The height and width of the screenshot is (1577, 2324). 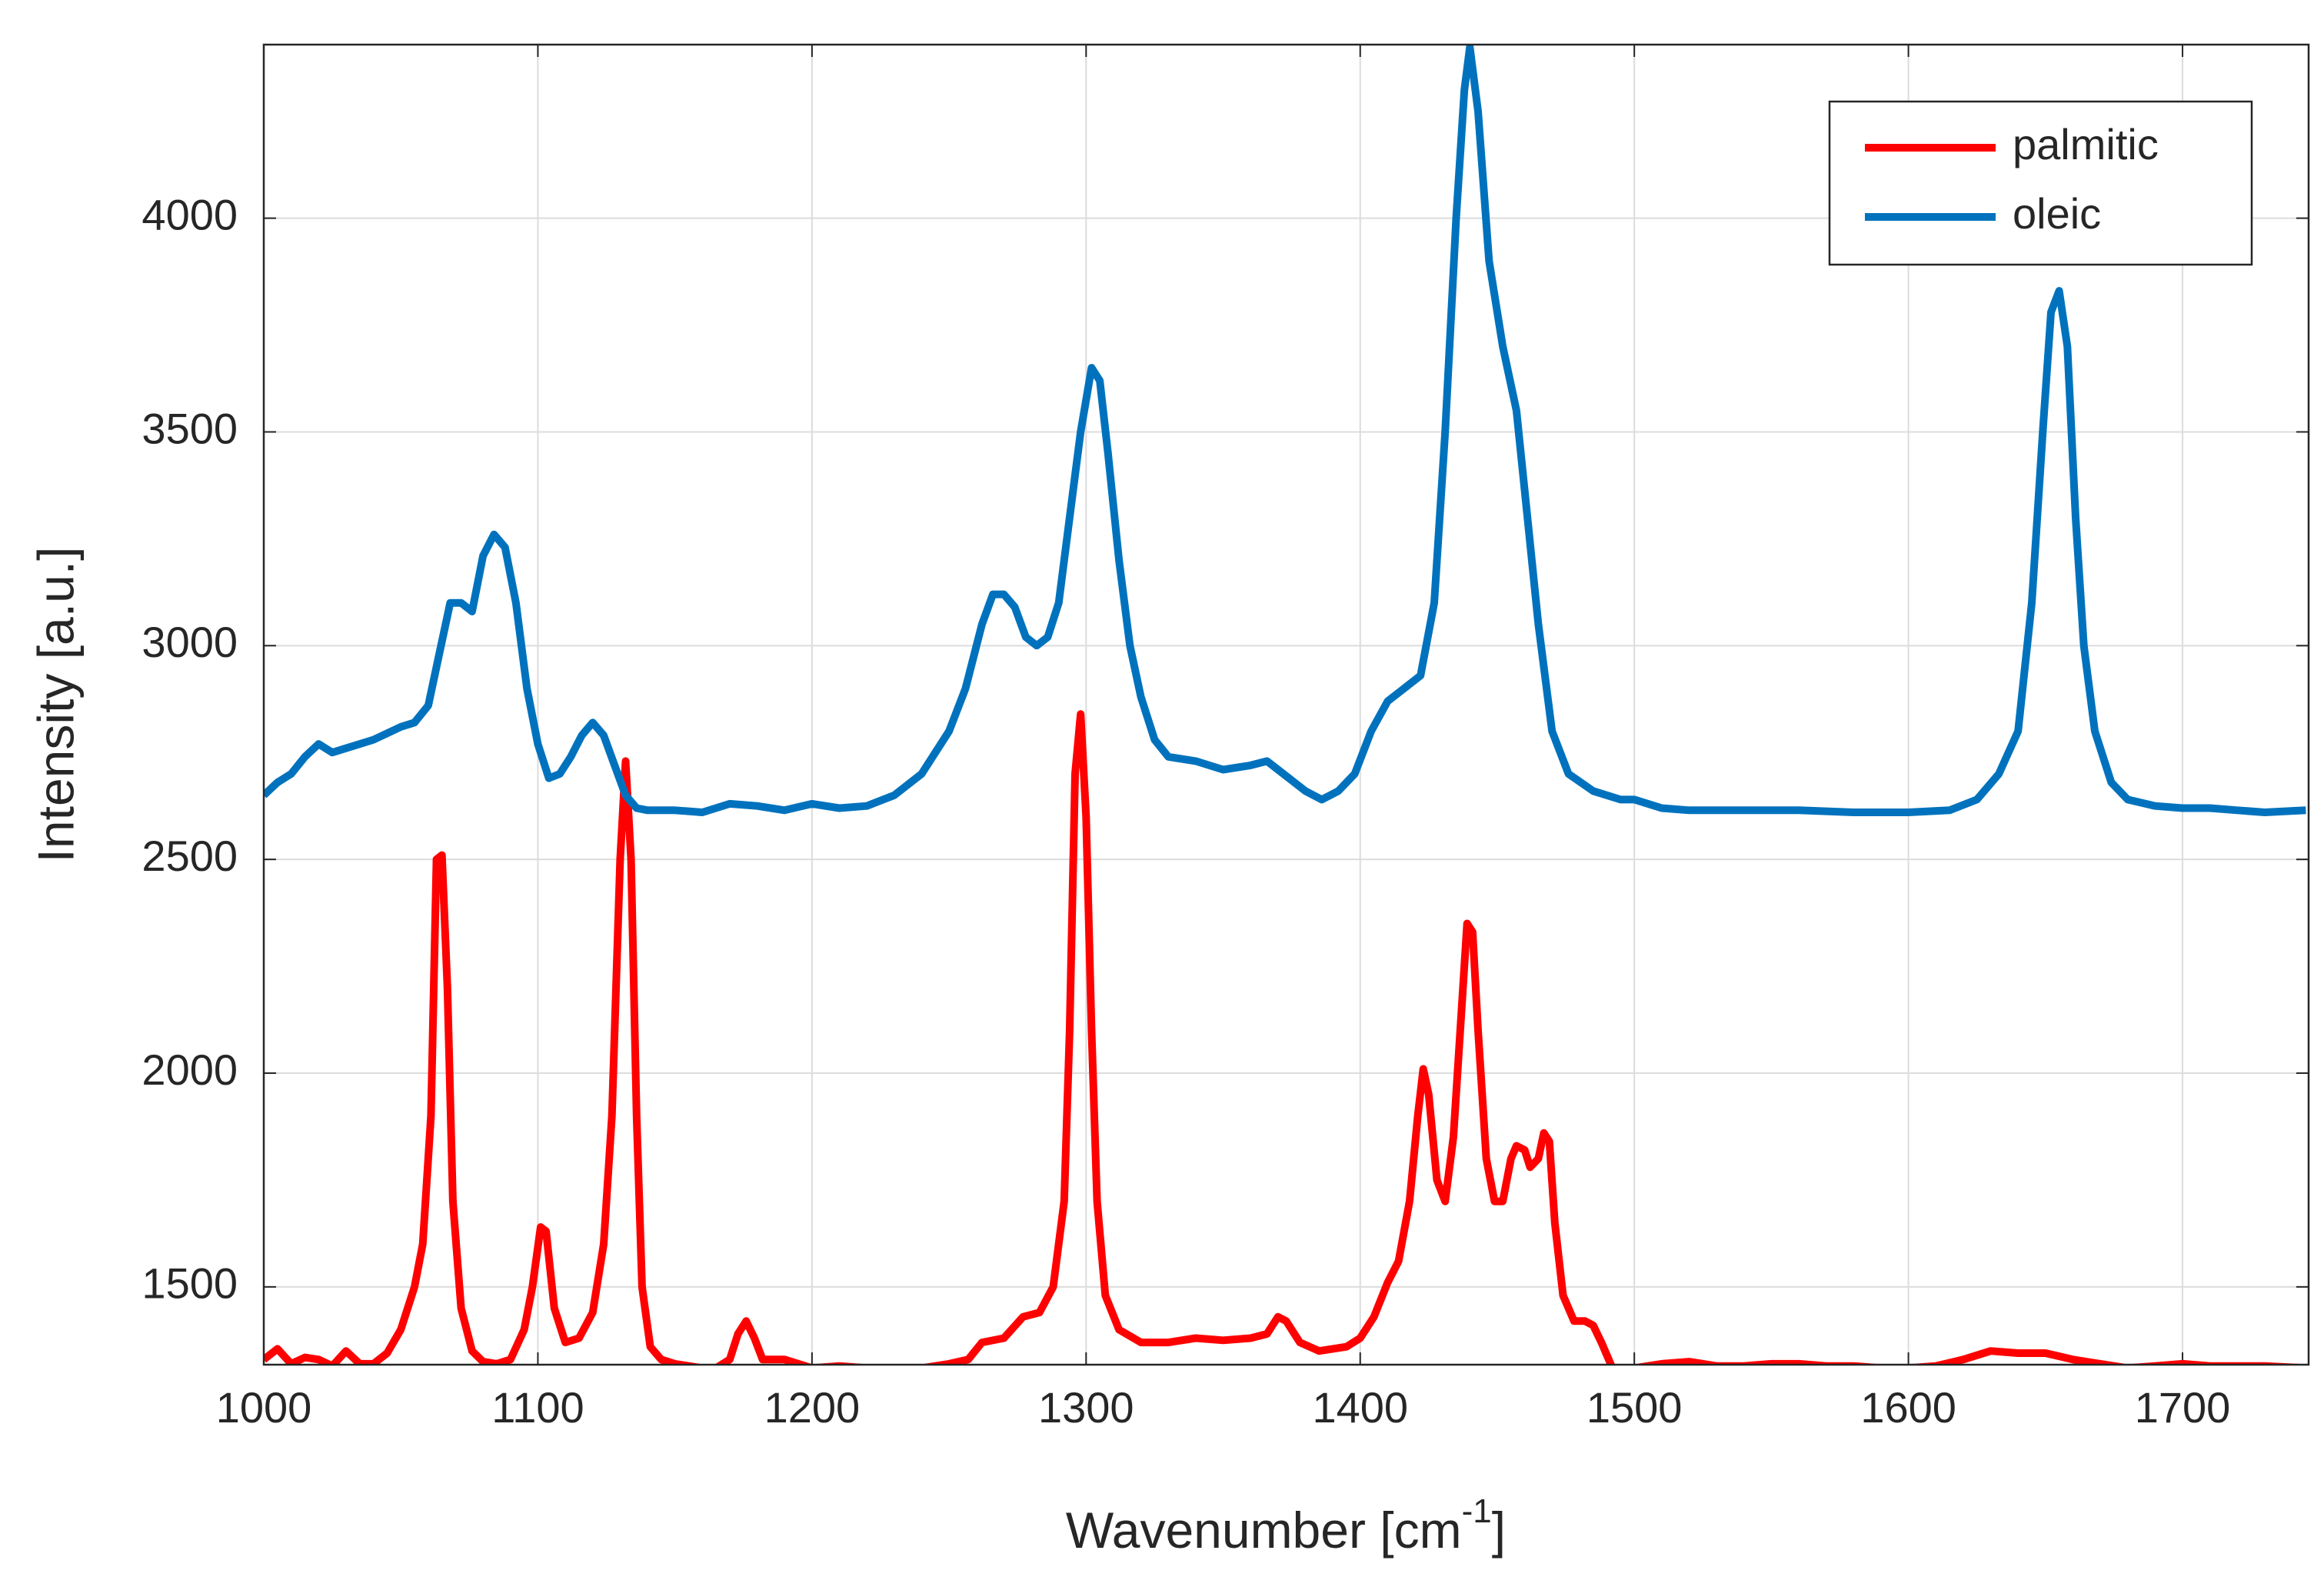 I want to click on x-tick-label: 1000, so click(x=264, y=1408).